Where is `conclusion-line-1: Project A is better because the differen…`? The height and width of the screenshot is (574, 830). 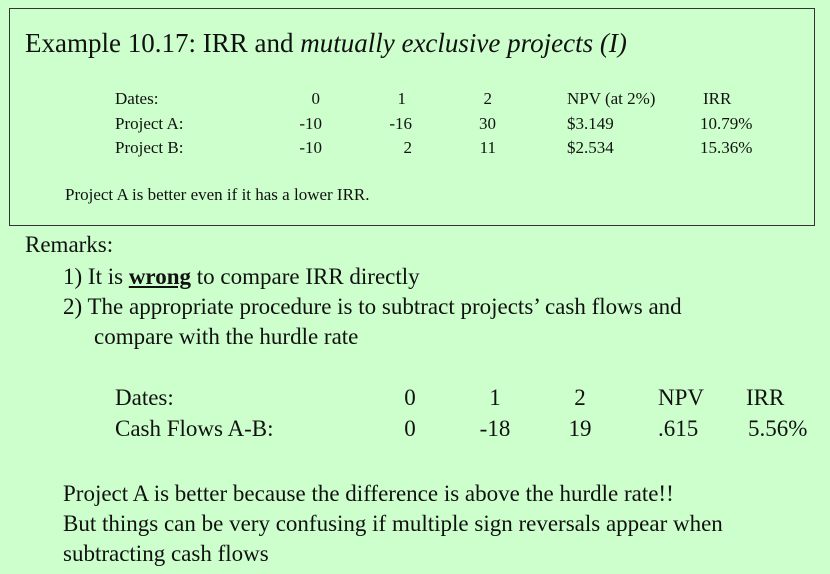
conclusion-line-1: Project A is better because the differen… is located at coordinates (368, 493).